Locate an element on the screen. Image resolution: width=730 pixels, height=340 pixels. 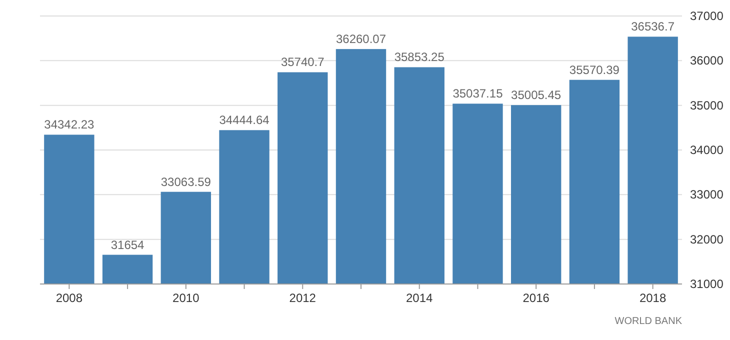
x-tick-label: 2012 is located at coordinates (302, 298).